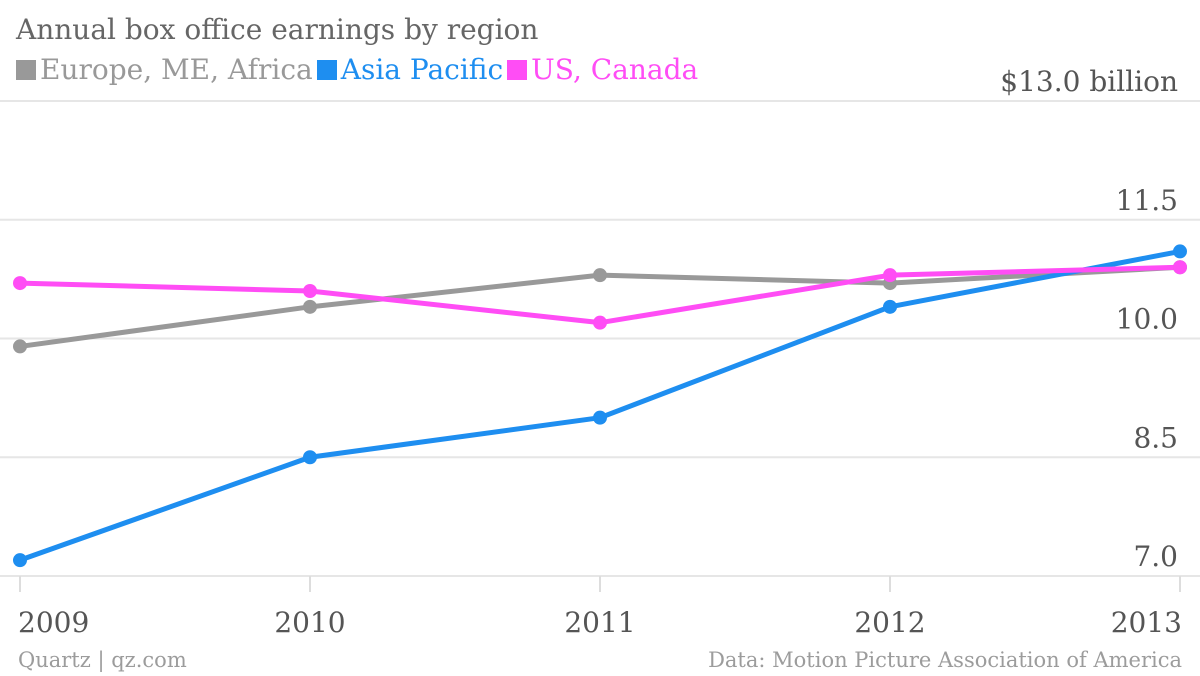 Image resolution: width=1200 pixels, height=676 pixels. I want to click on legend-item-europe: Europe, ME, Africa, so click(164, 70).